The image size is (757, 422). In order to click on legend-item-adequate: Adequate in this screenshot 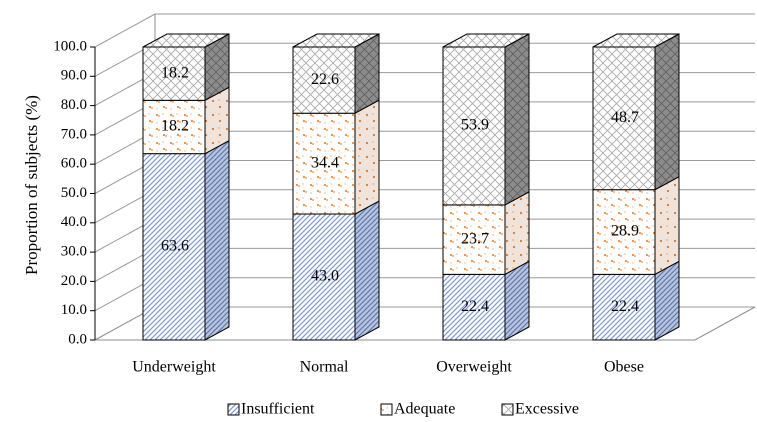, I will do `click(417, 409)`.